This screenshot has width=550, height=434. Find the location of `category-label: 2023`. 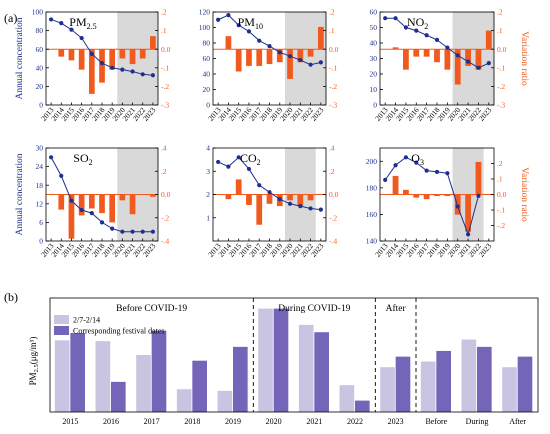

category-label: 2023 is located at coordinates (396, 421).